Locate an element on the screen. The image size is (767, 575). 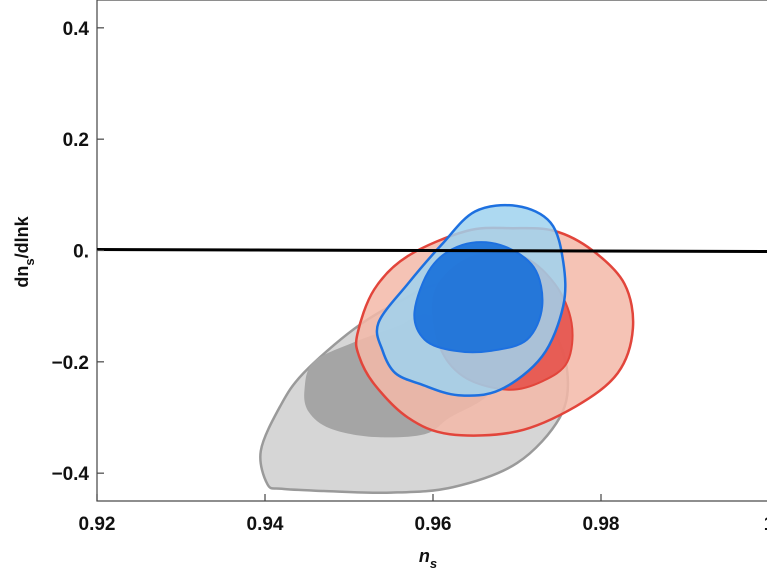
y-axis-label-post: /dlnk is located at coordinates (22, 236).